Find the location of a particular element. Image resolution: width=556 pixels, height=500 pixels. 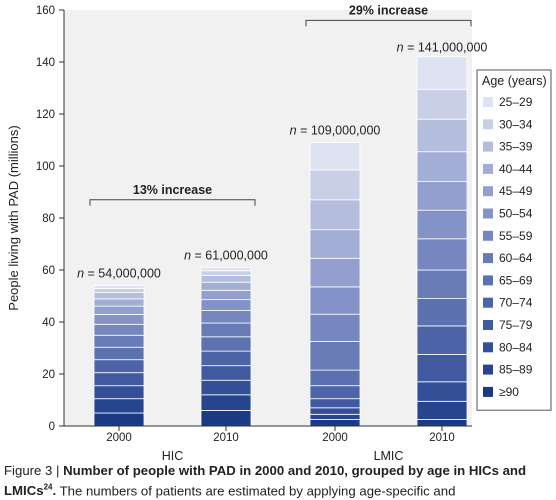

bar-total-label: n = 109,000,000 is located at coordinates (335, 131).